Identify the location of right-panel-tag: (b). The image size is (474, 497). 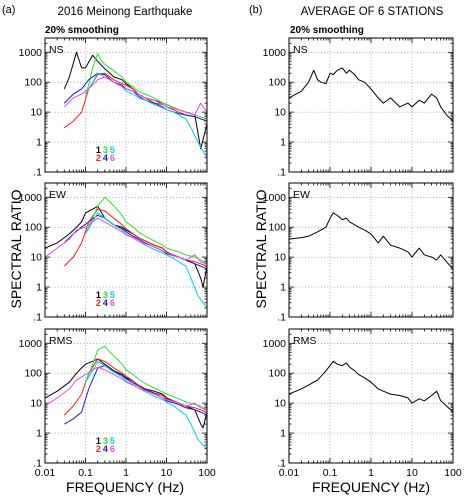
(255, 10).